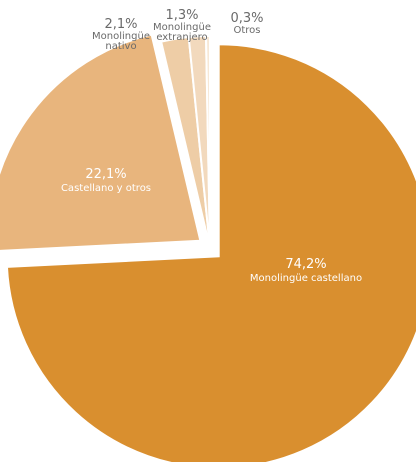 The width and height of the screenshot is (416, 462). What do you see at coordinates (105, 174) in the screenshot?
I see `slice-value-label: 22,1%` at bounding box center [105, 174].